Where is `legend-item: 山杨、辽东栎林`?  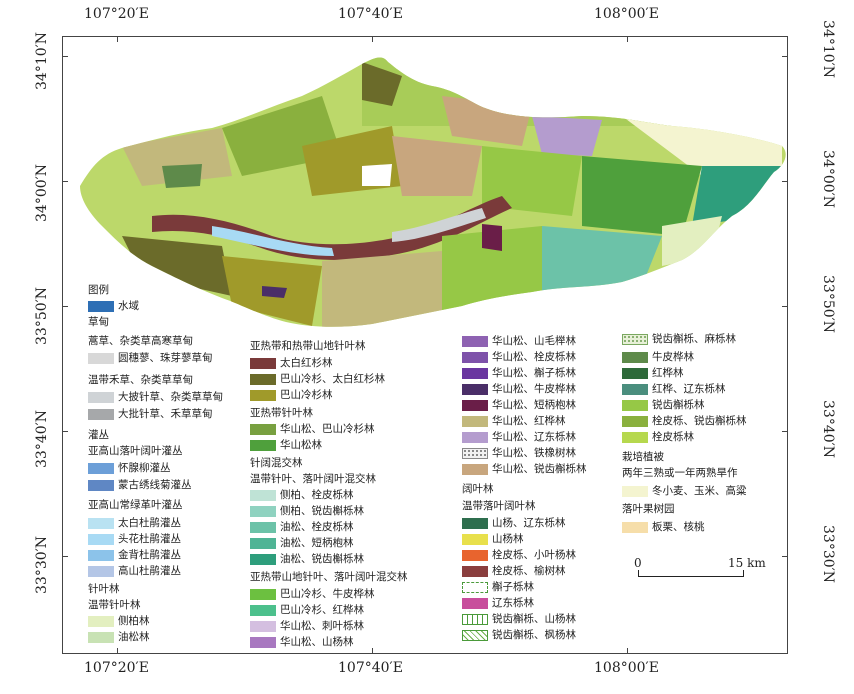
legend-item: 山杨、辽东栎林 is located at coordinates (514, 524).